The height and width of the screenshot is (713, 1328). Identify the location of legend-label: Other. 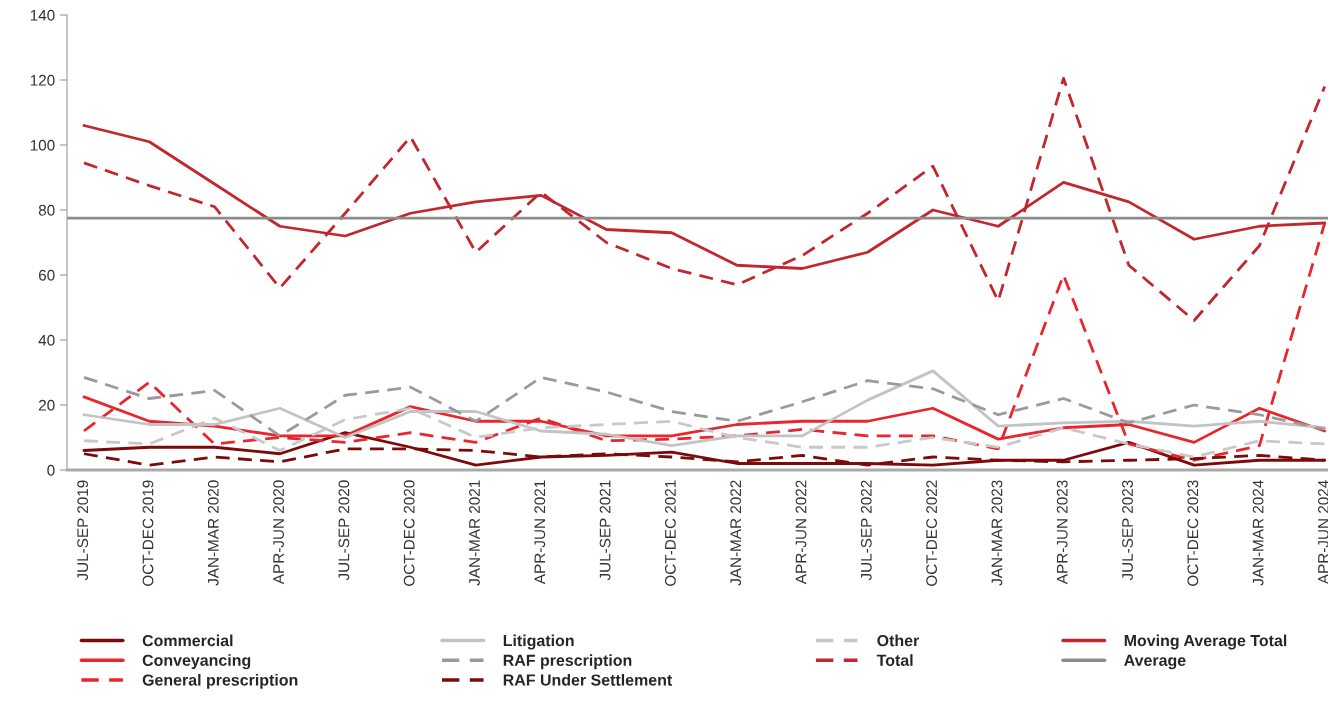
(898, 640).